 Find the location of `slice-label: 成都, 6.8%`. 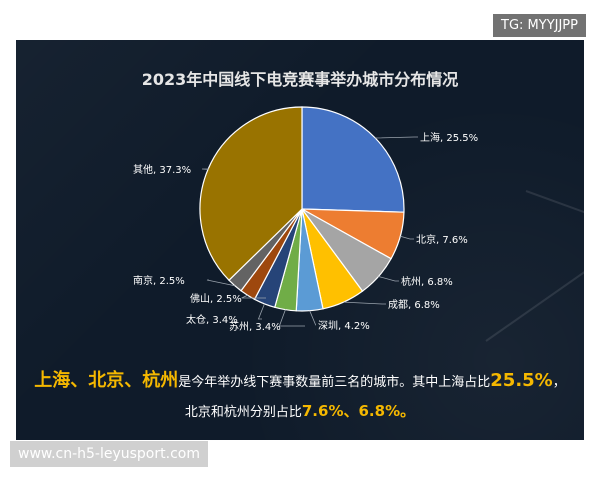

slice-label: 成都, 6.8% is located at coordinates (414, 305).